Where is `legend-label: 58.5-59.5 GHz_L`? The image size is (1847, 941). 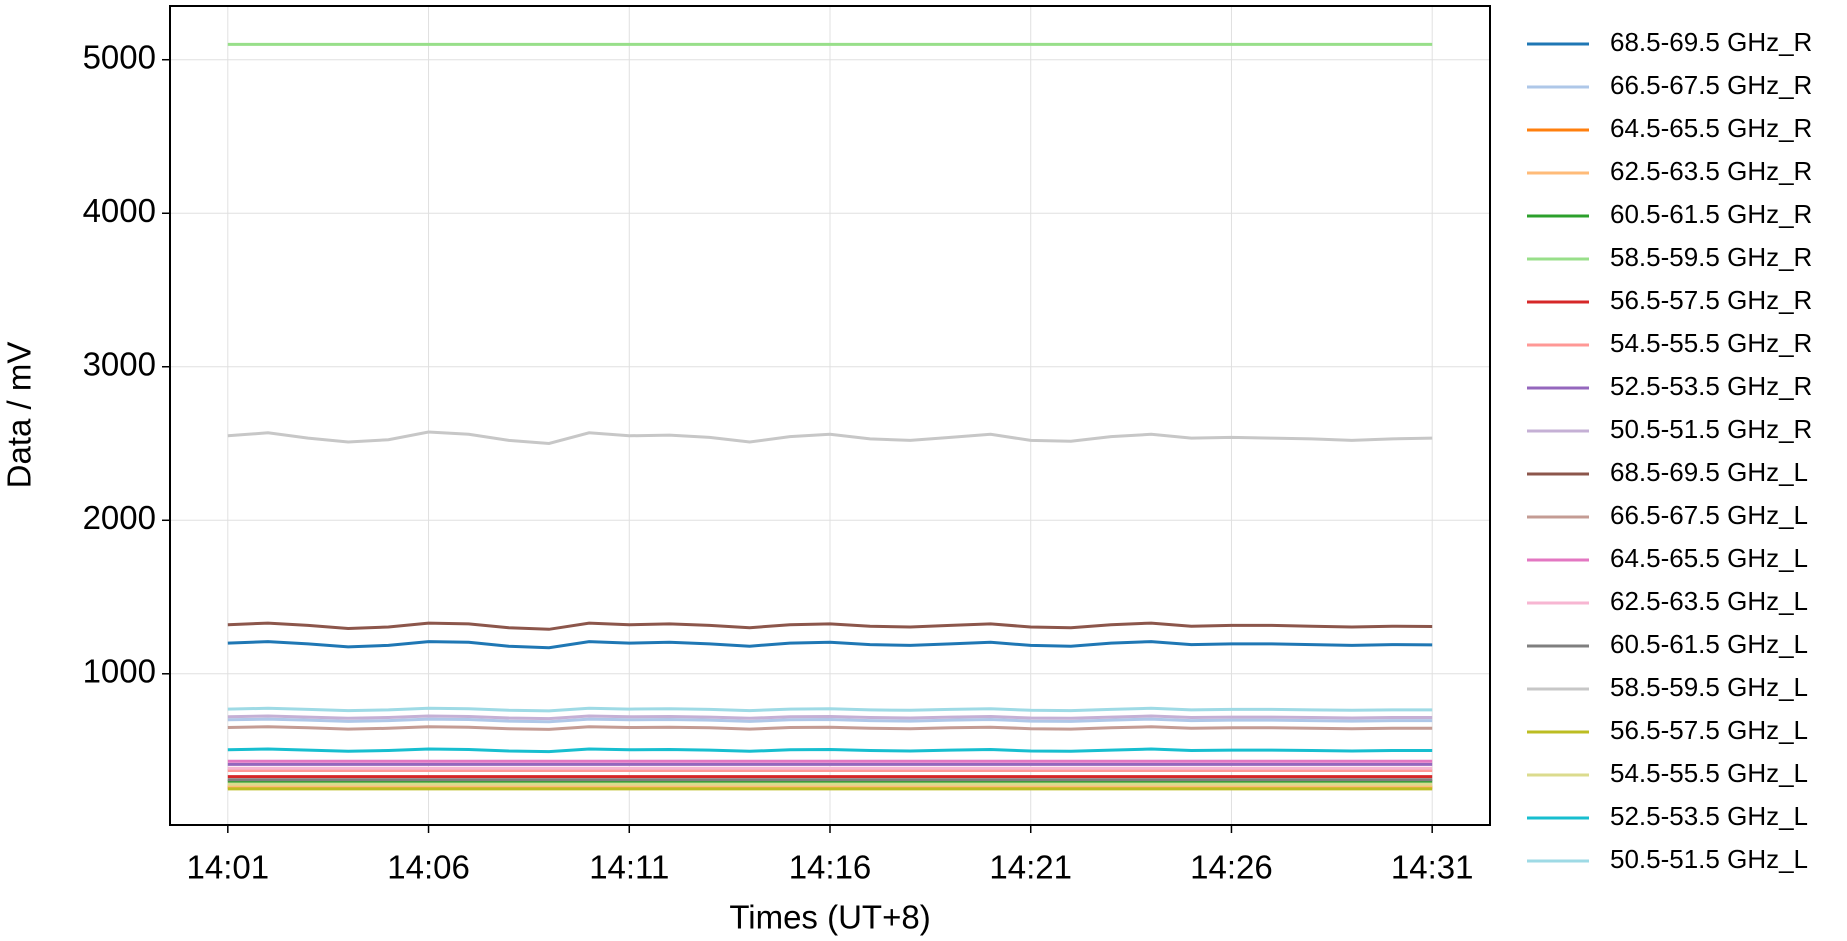
legend-label: 58.5-59.5 GHz_L is located at coordinates (1709, 687).